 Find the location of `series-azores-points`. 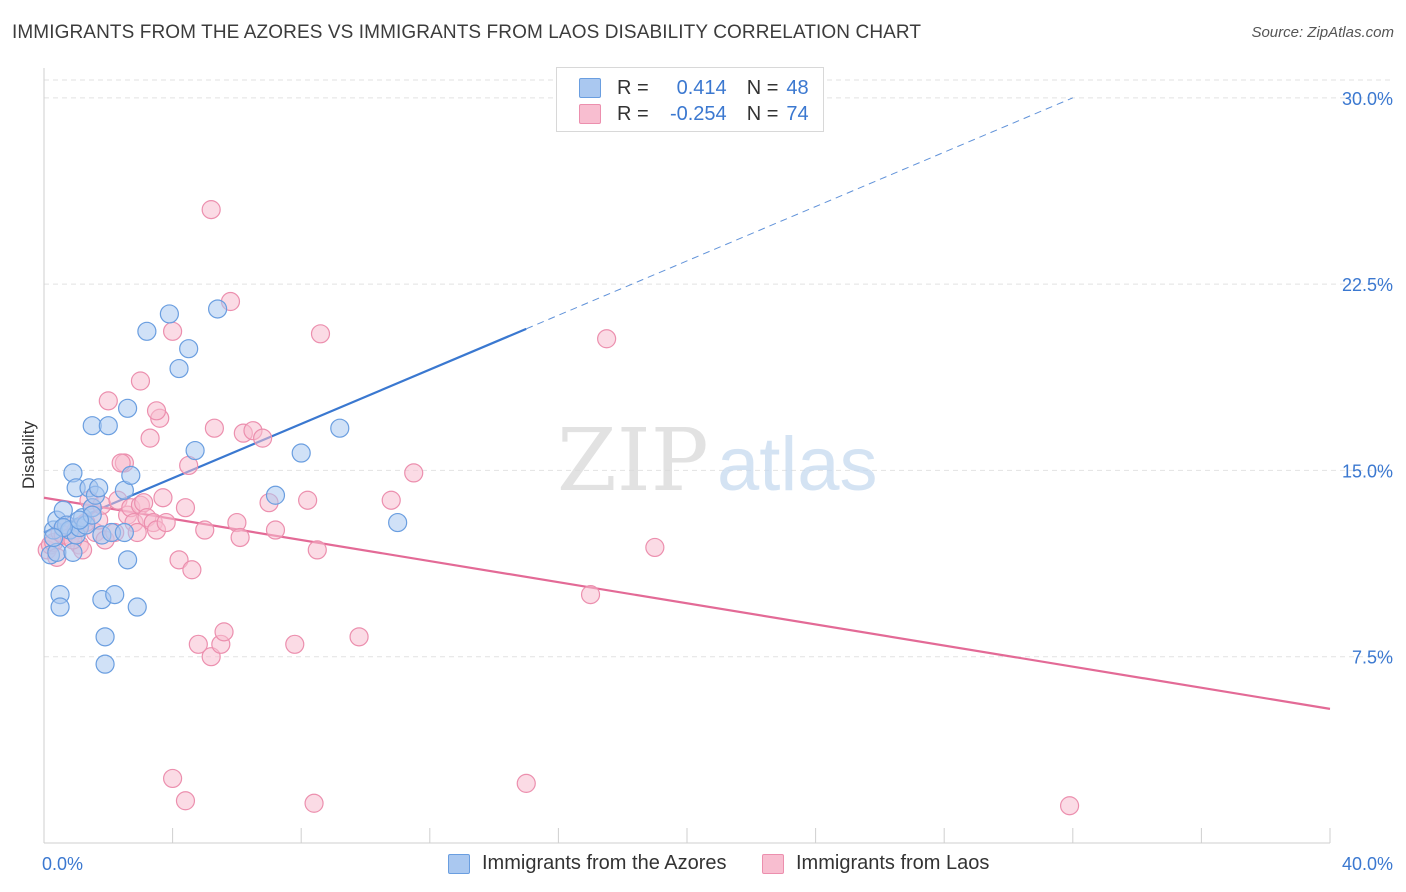

series-azores-points is located at coordinates (224, 486).